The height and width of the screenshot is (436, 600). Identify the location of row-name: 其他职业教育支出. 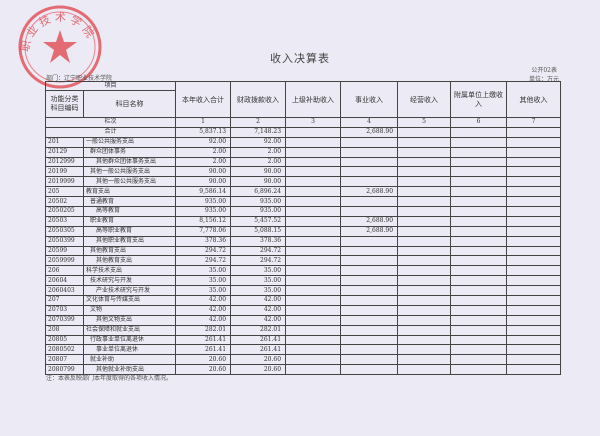
(129, 241).